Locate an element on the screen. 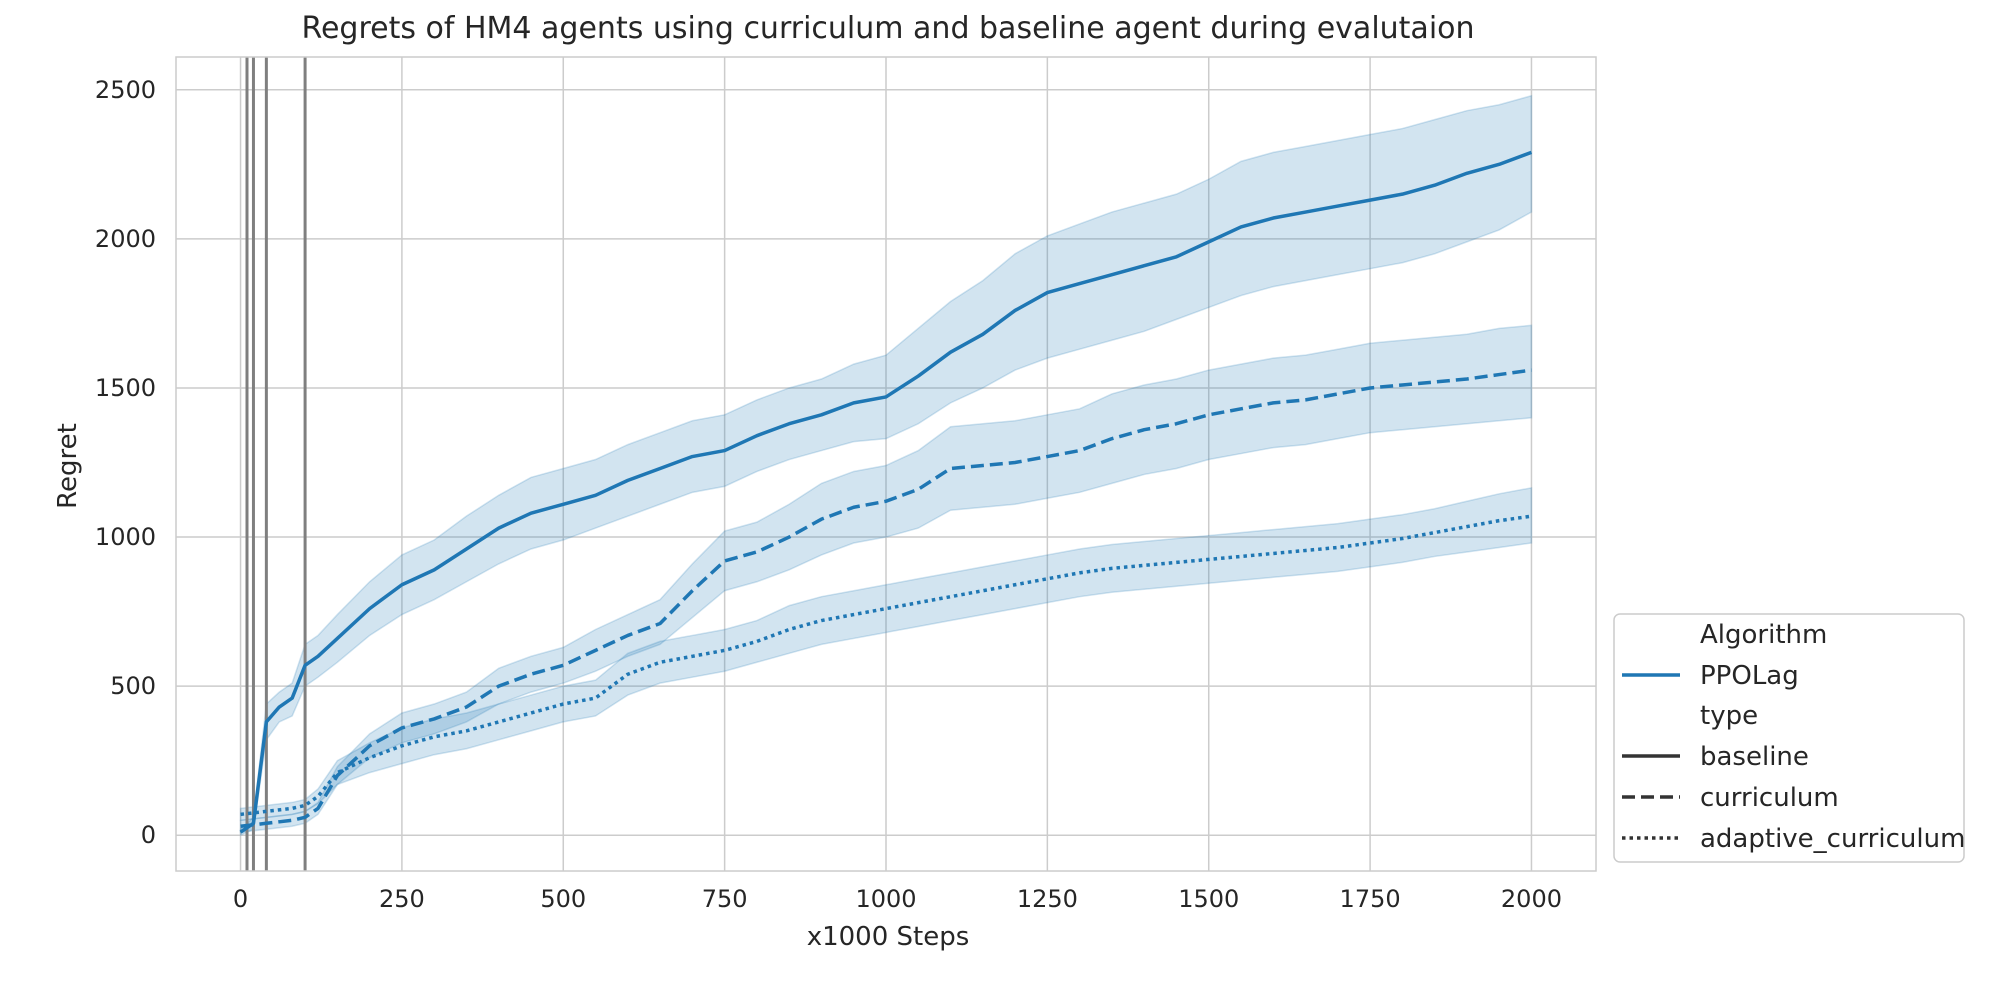 Image resolution: width=2000 pixels, height=1000 pixels. x-tick-label: 1750 is located at coordinates (1370, 899).